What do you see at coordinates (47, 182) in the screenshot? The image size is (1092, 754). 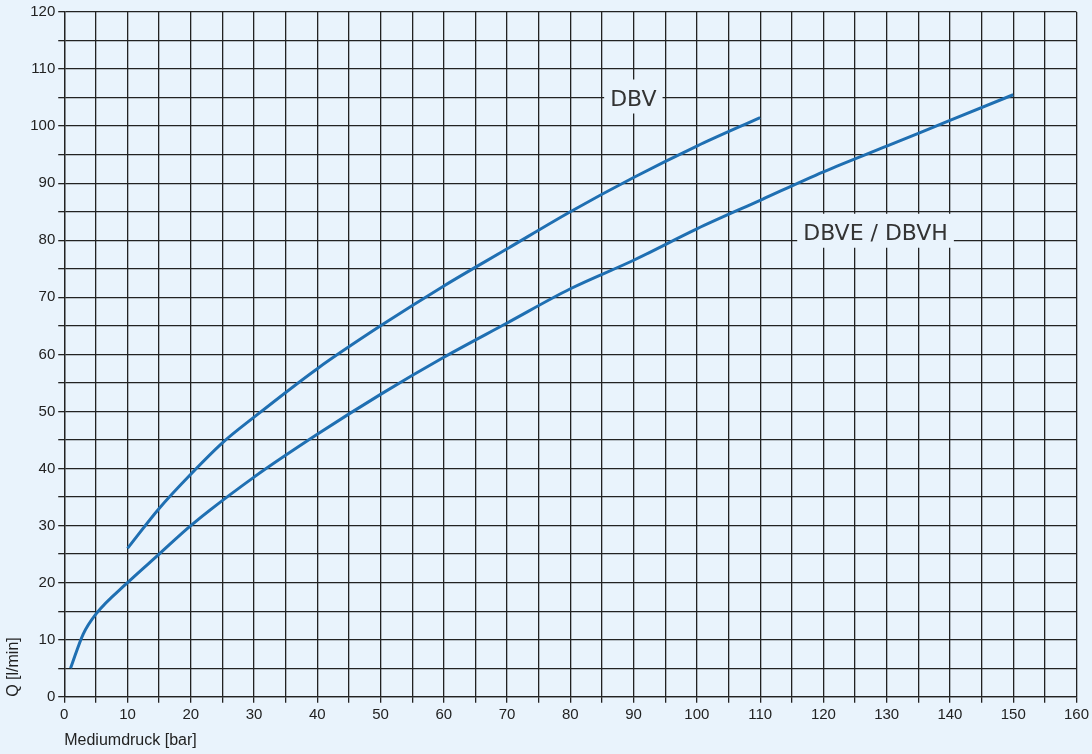 I see `y-tick-label: 90` at bounding box center [47, 182].